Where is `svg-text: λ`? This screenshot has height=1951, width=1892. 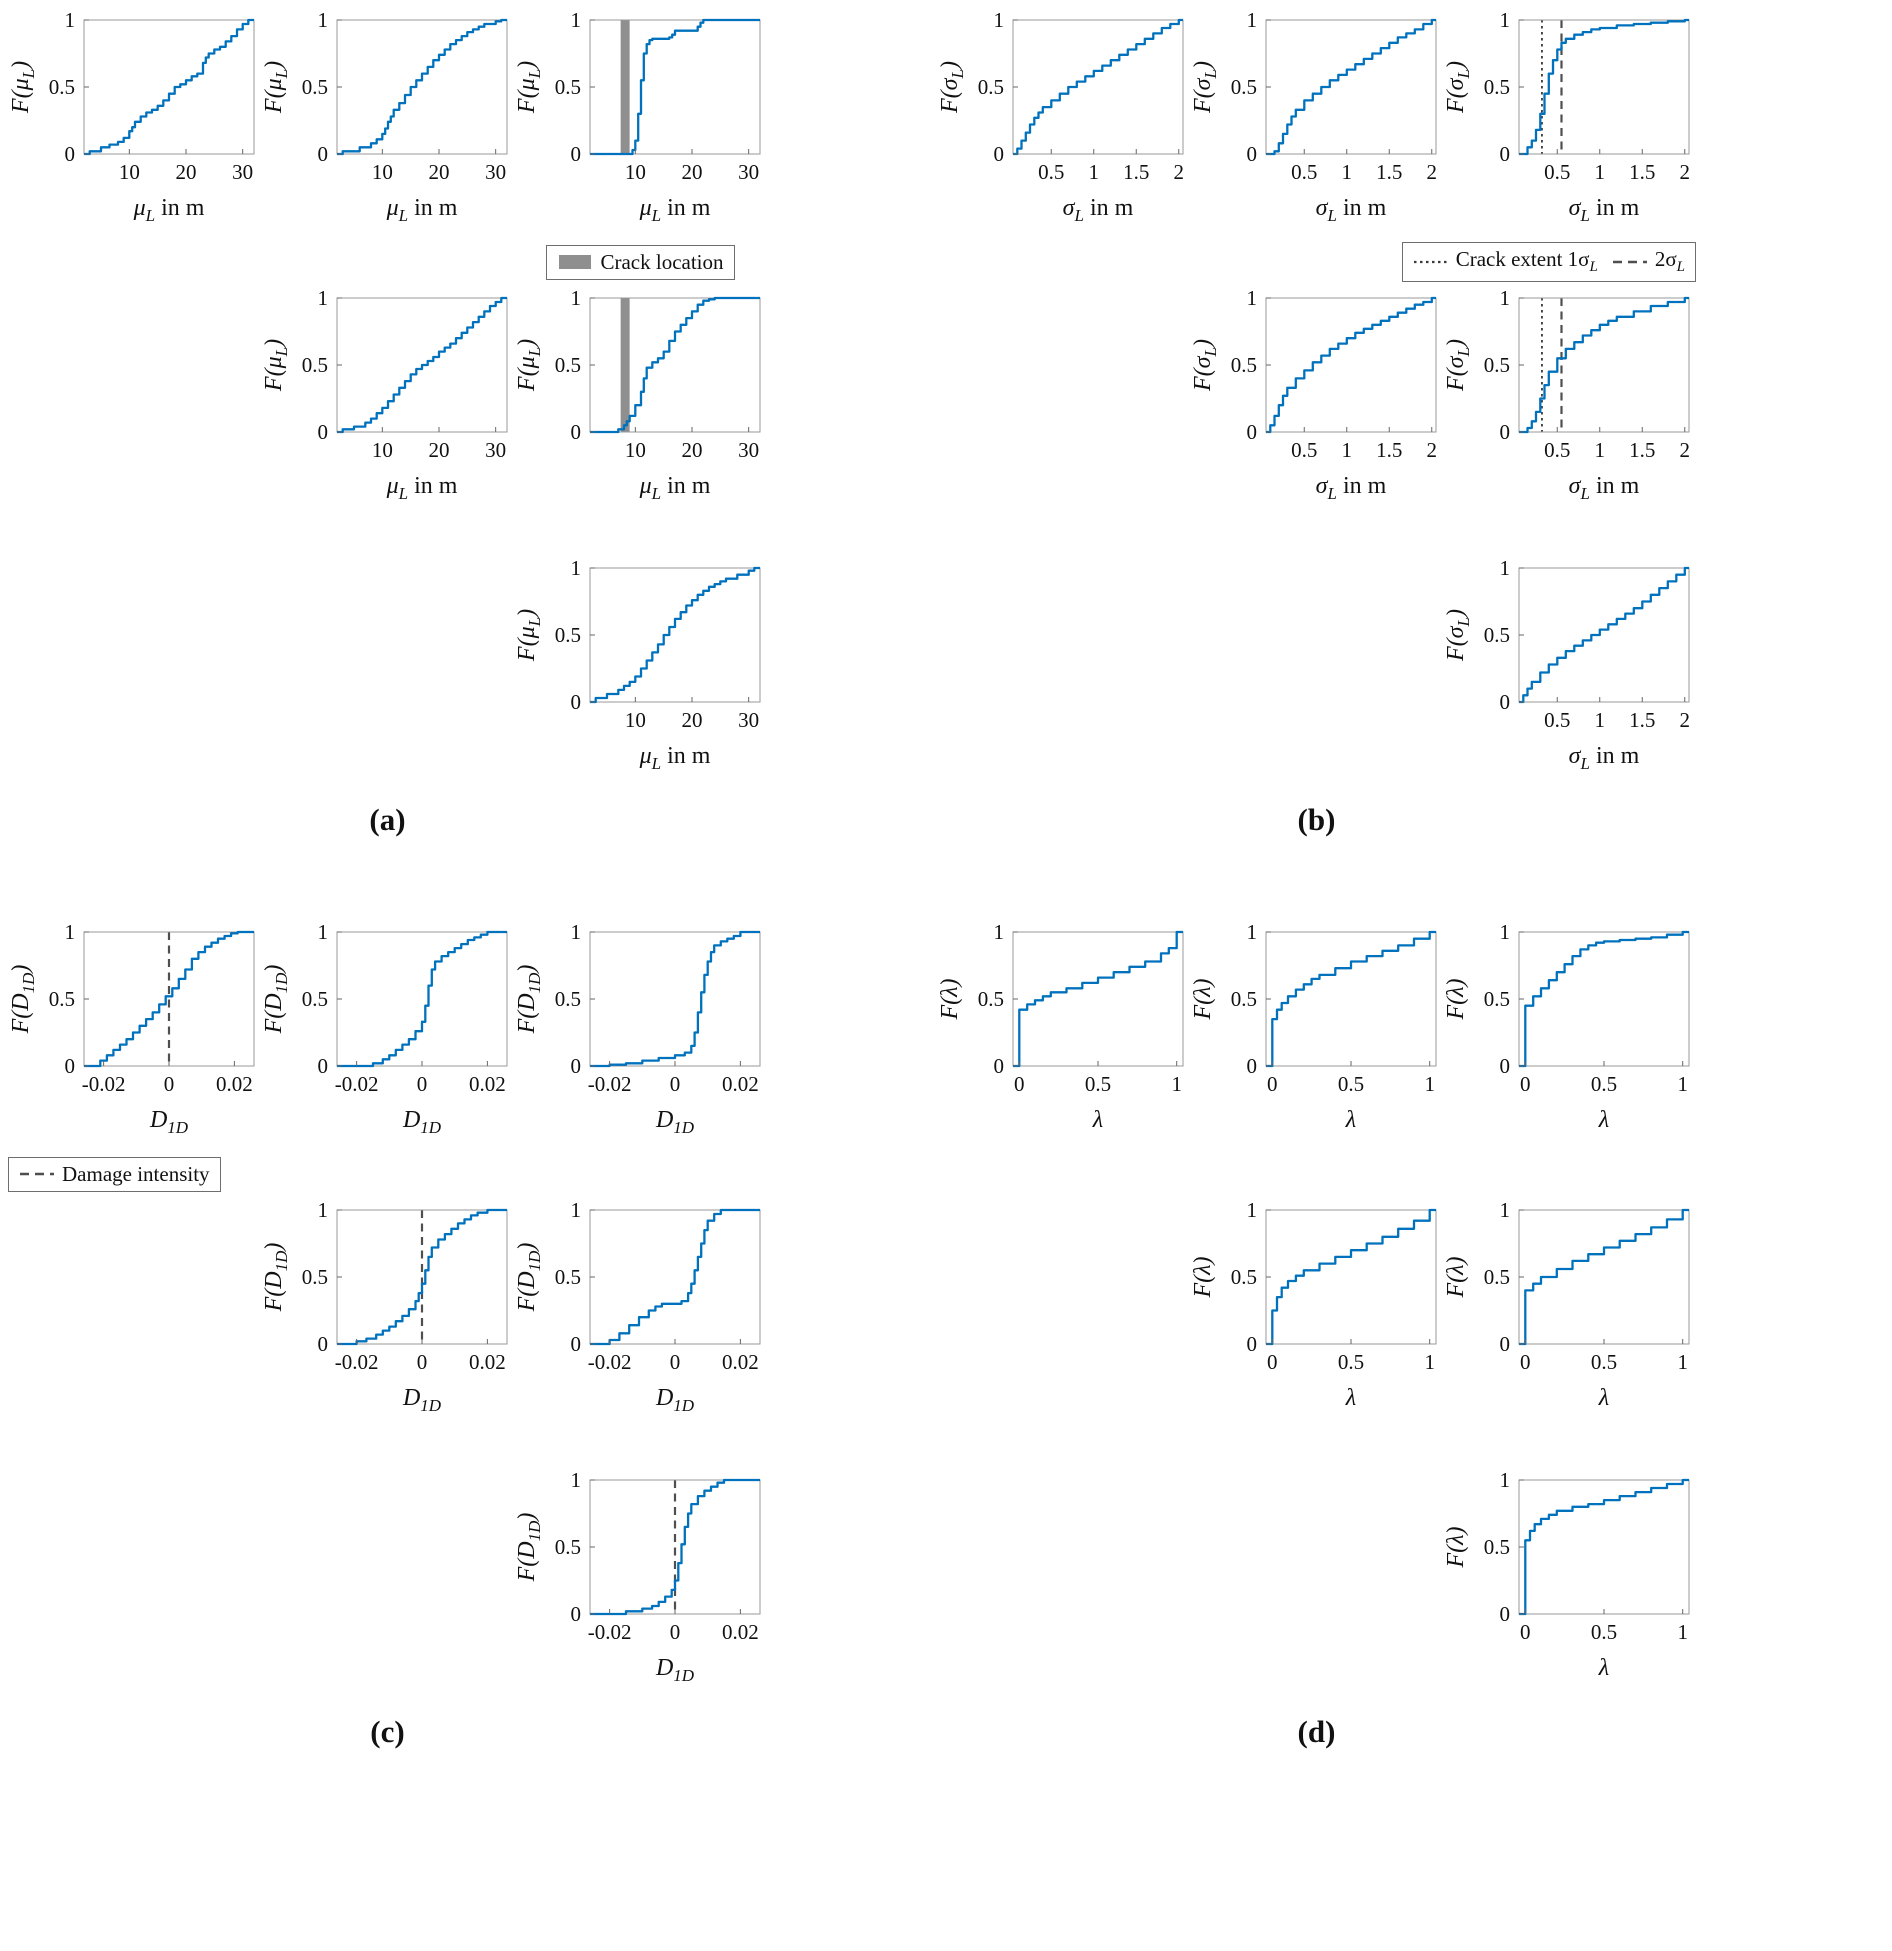 svg-text: λ is located at coordinates (1603, 1120).